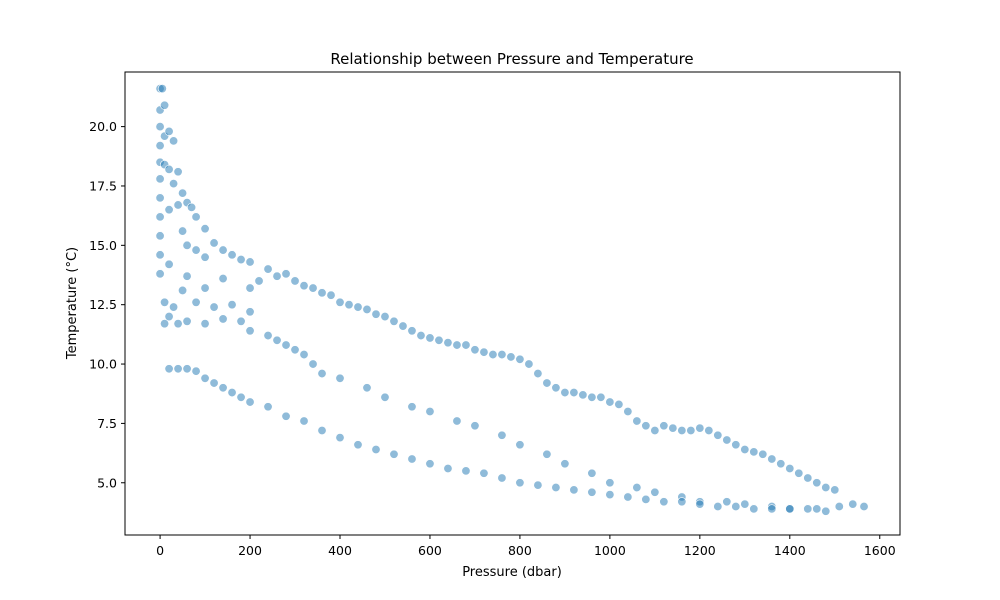 The width and height of the screenshot is (1000, 600). Describe the element at coordinates (160, 550) in the screenshot. I see `x-tick-label: 0` at that location.